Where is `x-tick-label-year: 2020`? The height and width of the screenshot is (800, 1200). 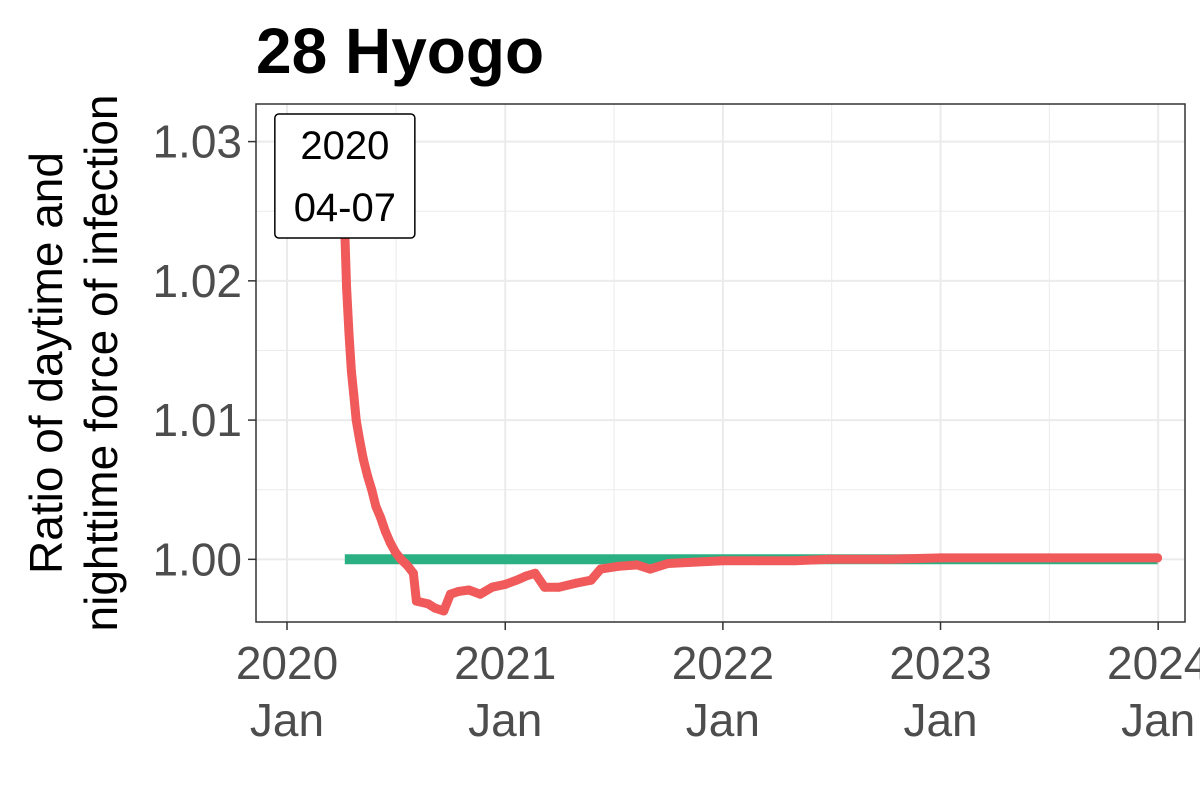
x-tick-label-year: 2020 is located at coordinates (287, 663).